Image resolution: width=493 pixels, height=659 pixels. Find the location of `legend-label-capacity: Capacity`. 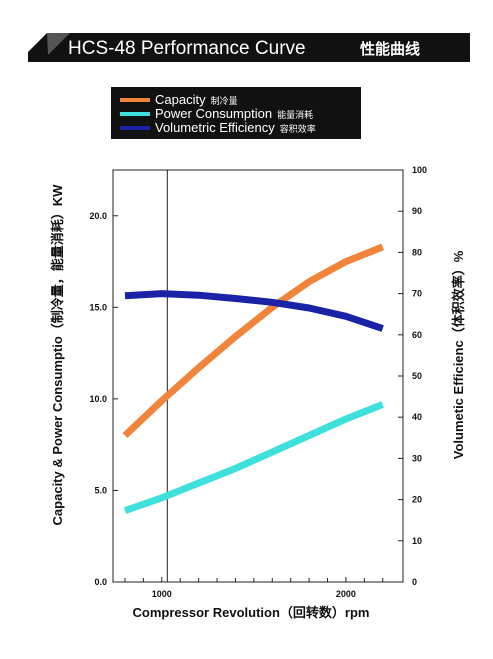

legend-label-capacity: Capacity is located at coordinates (180, 99).